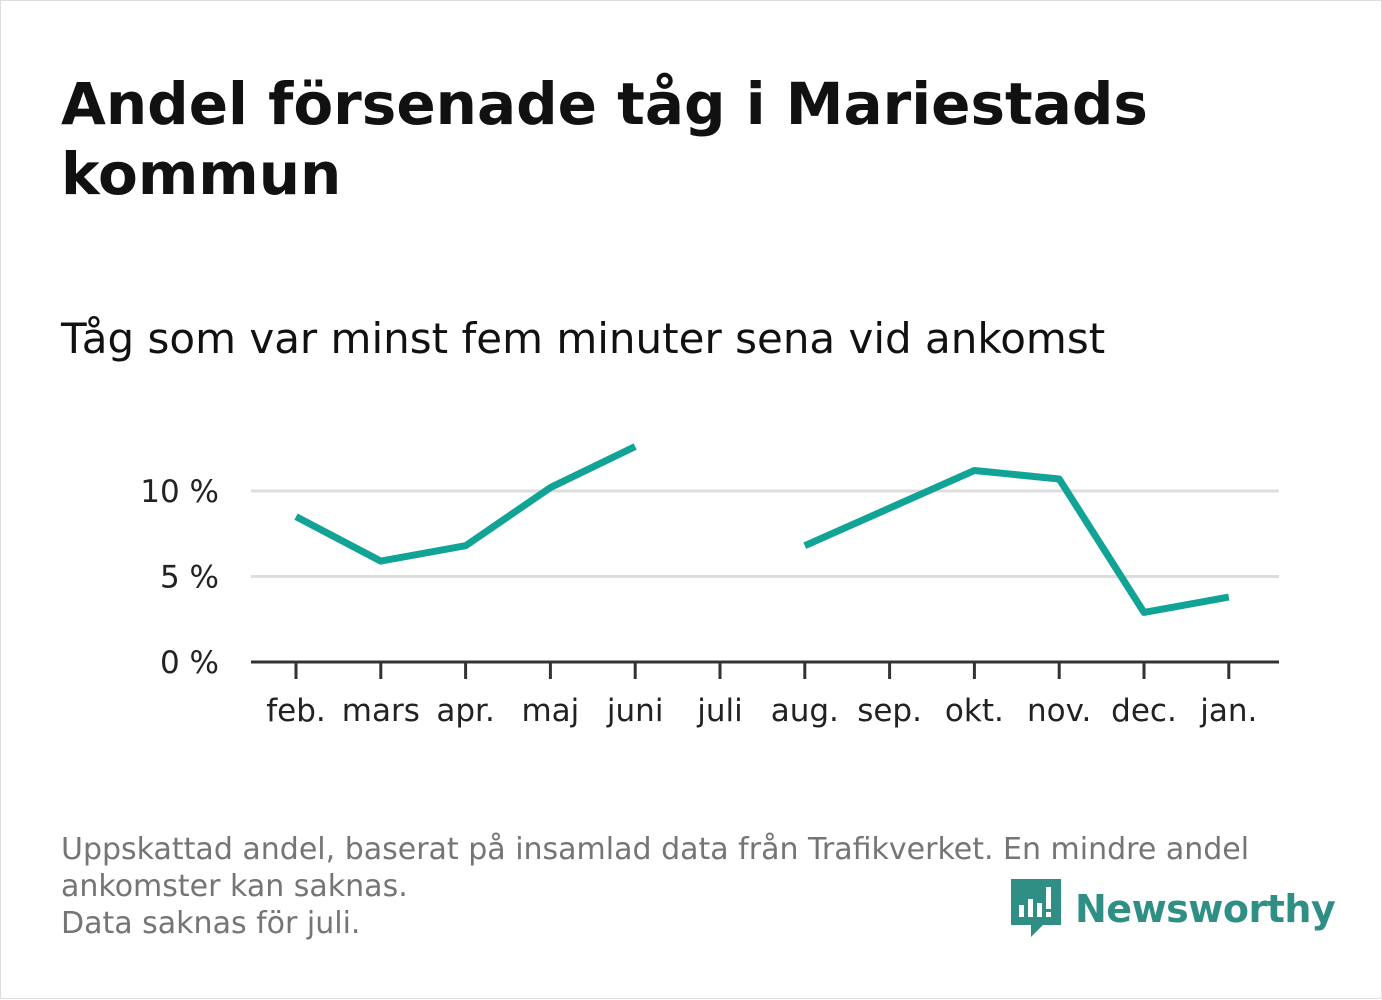 Image resolution: width=1382 pixels, height=1000 pixels. I want to click on newsworthy-logo-icon, so click(1036, 908).